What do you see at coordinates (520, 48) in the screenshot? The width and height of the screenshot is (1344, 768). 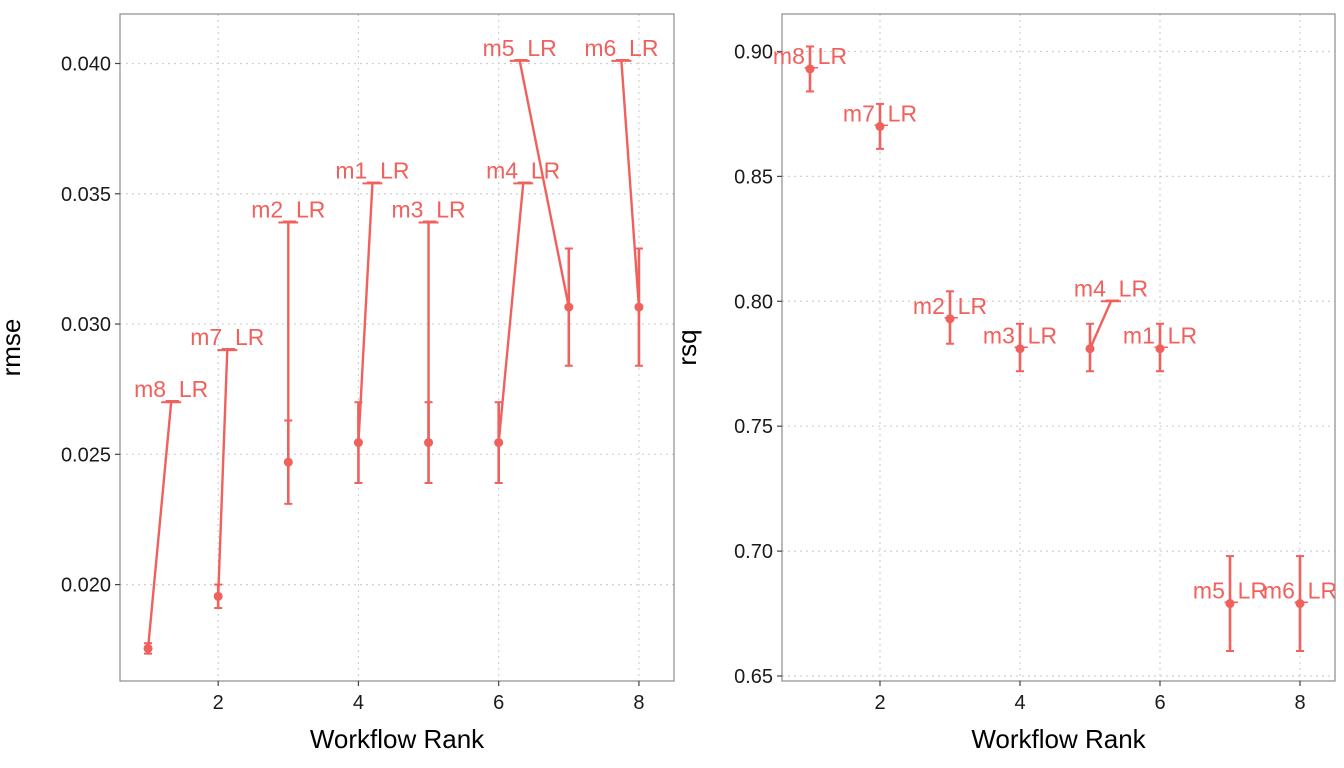 I see `rmse-point-label-m5_LR: m5_LR` at bounding box center [520, 48].